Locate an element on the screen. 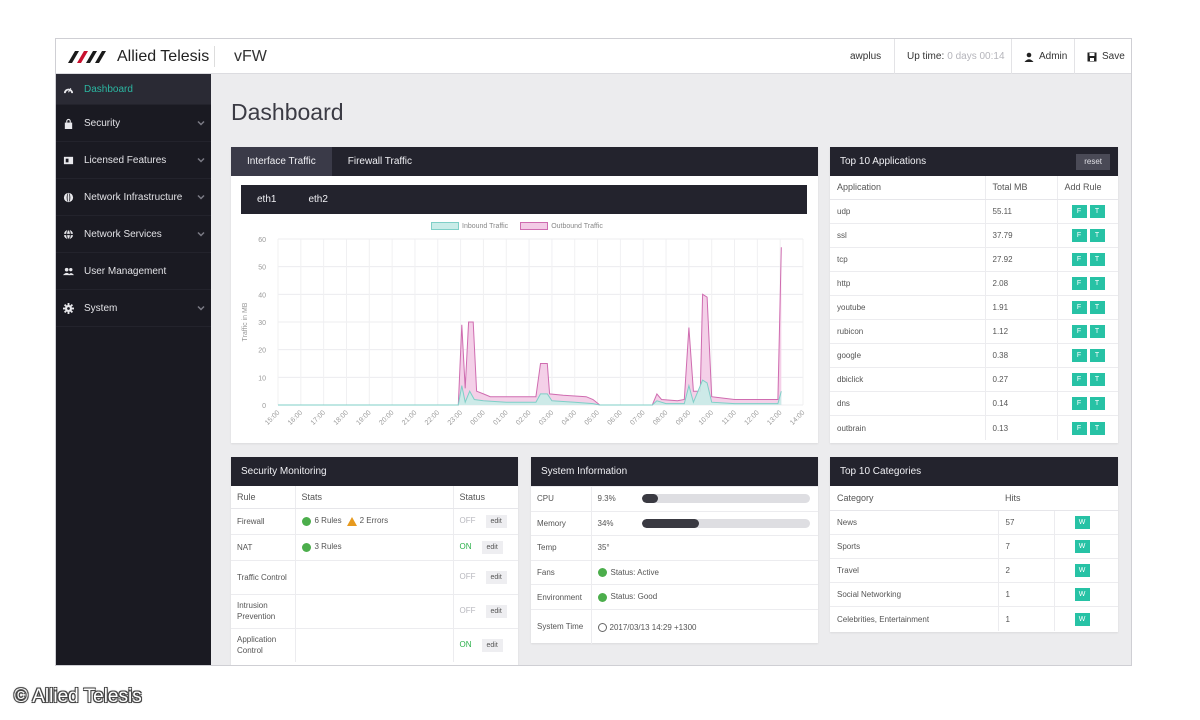 The width and height of the screenshot is (1200, 720). y-tick-label: 40 is located at coordinates (262, 295).